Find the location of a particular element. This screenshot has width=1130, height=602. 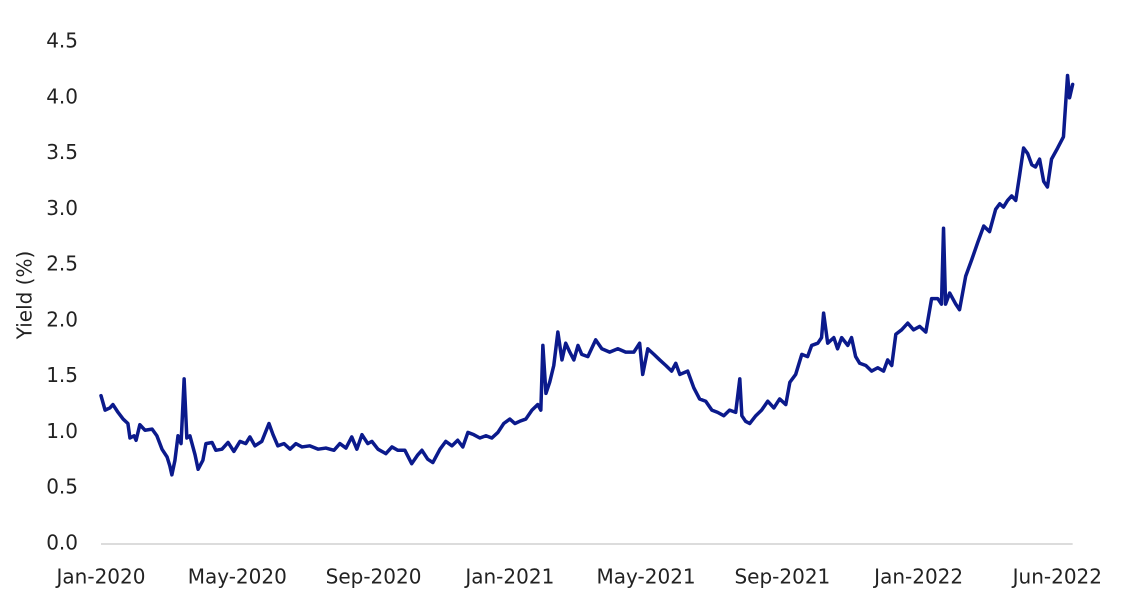

y-tick-label: 4.5 is located at coordinates (62, 41).